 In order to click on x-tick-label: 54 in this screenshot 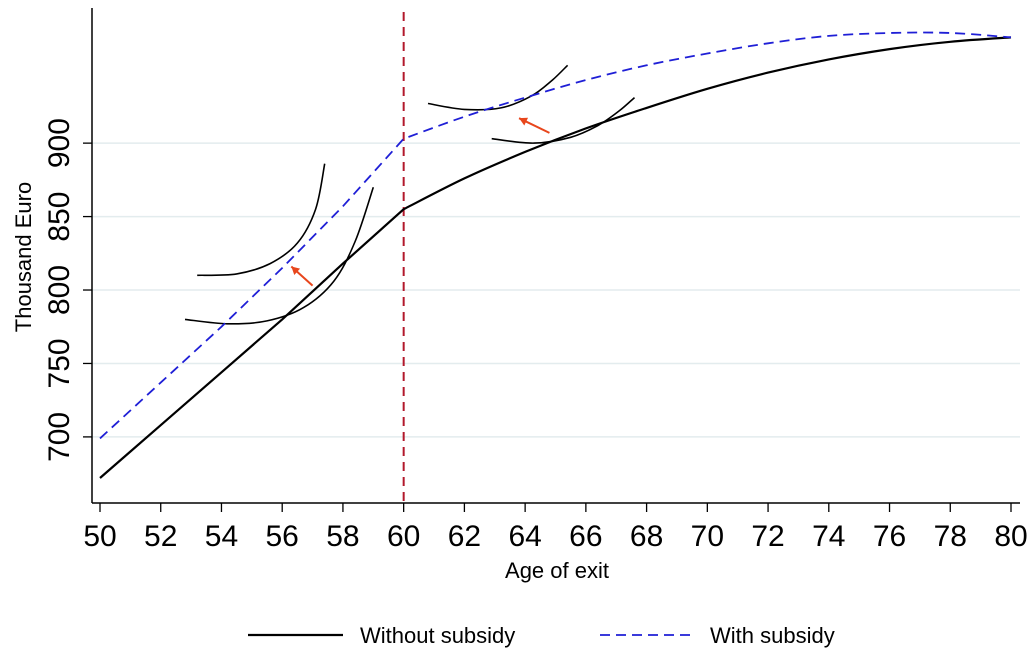, I will do `click(221, 536)`.